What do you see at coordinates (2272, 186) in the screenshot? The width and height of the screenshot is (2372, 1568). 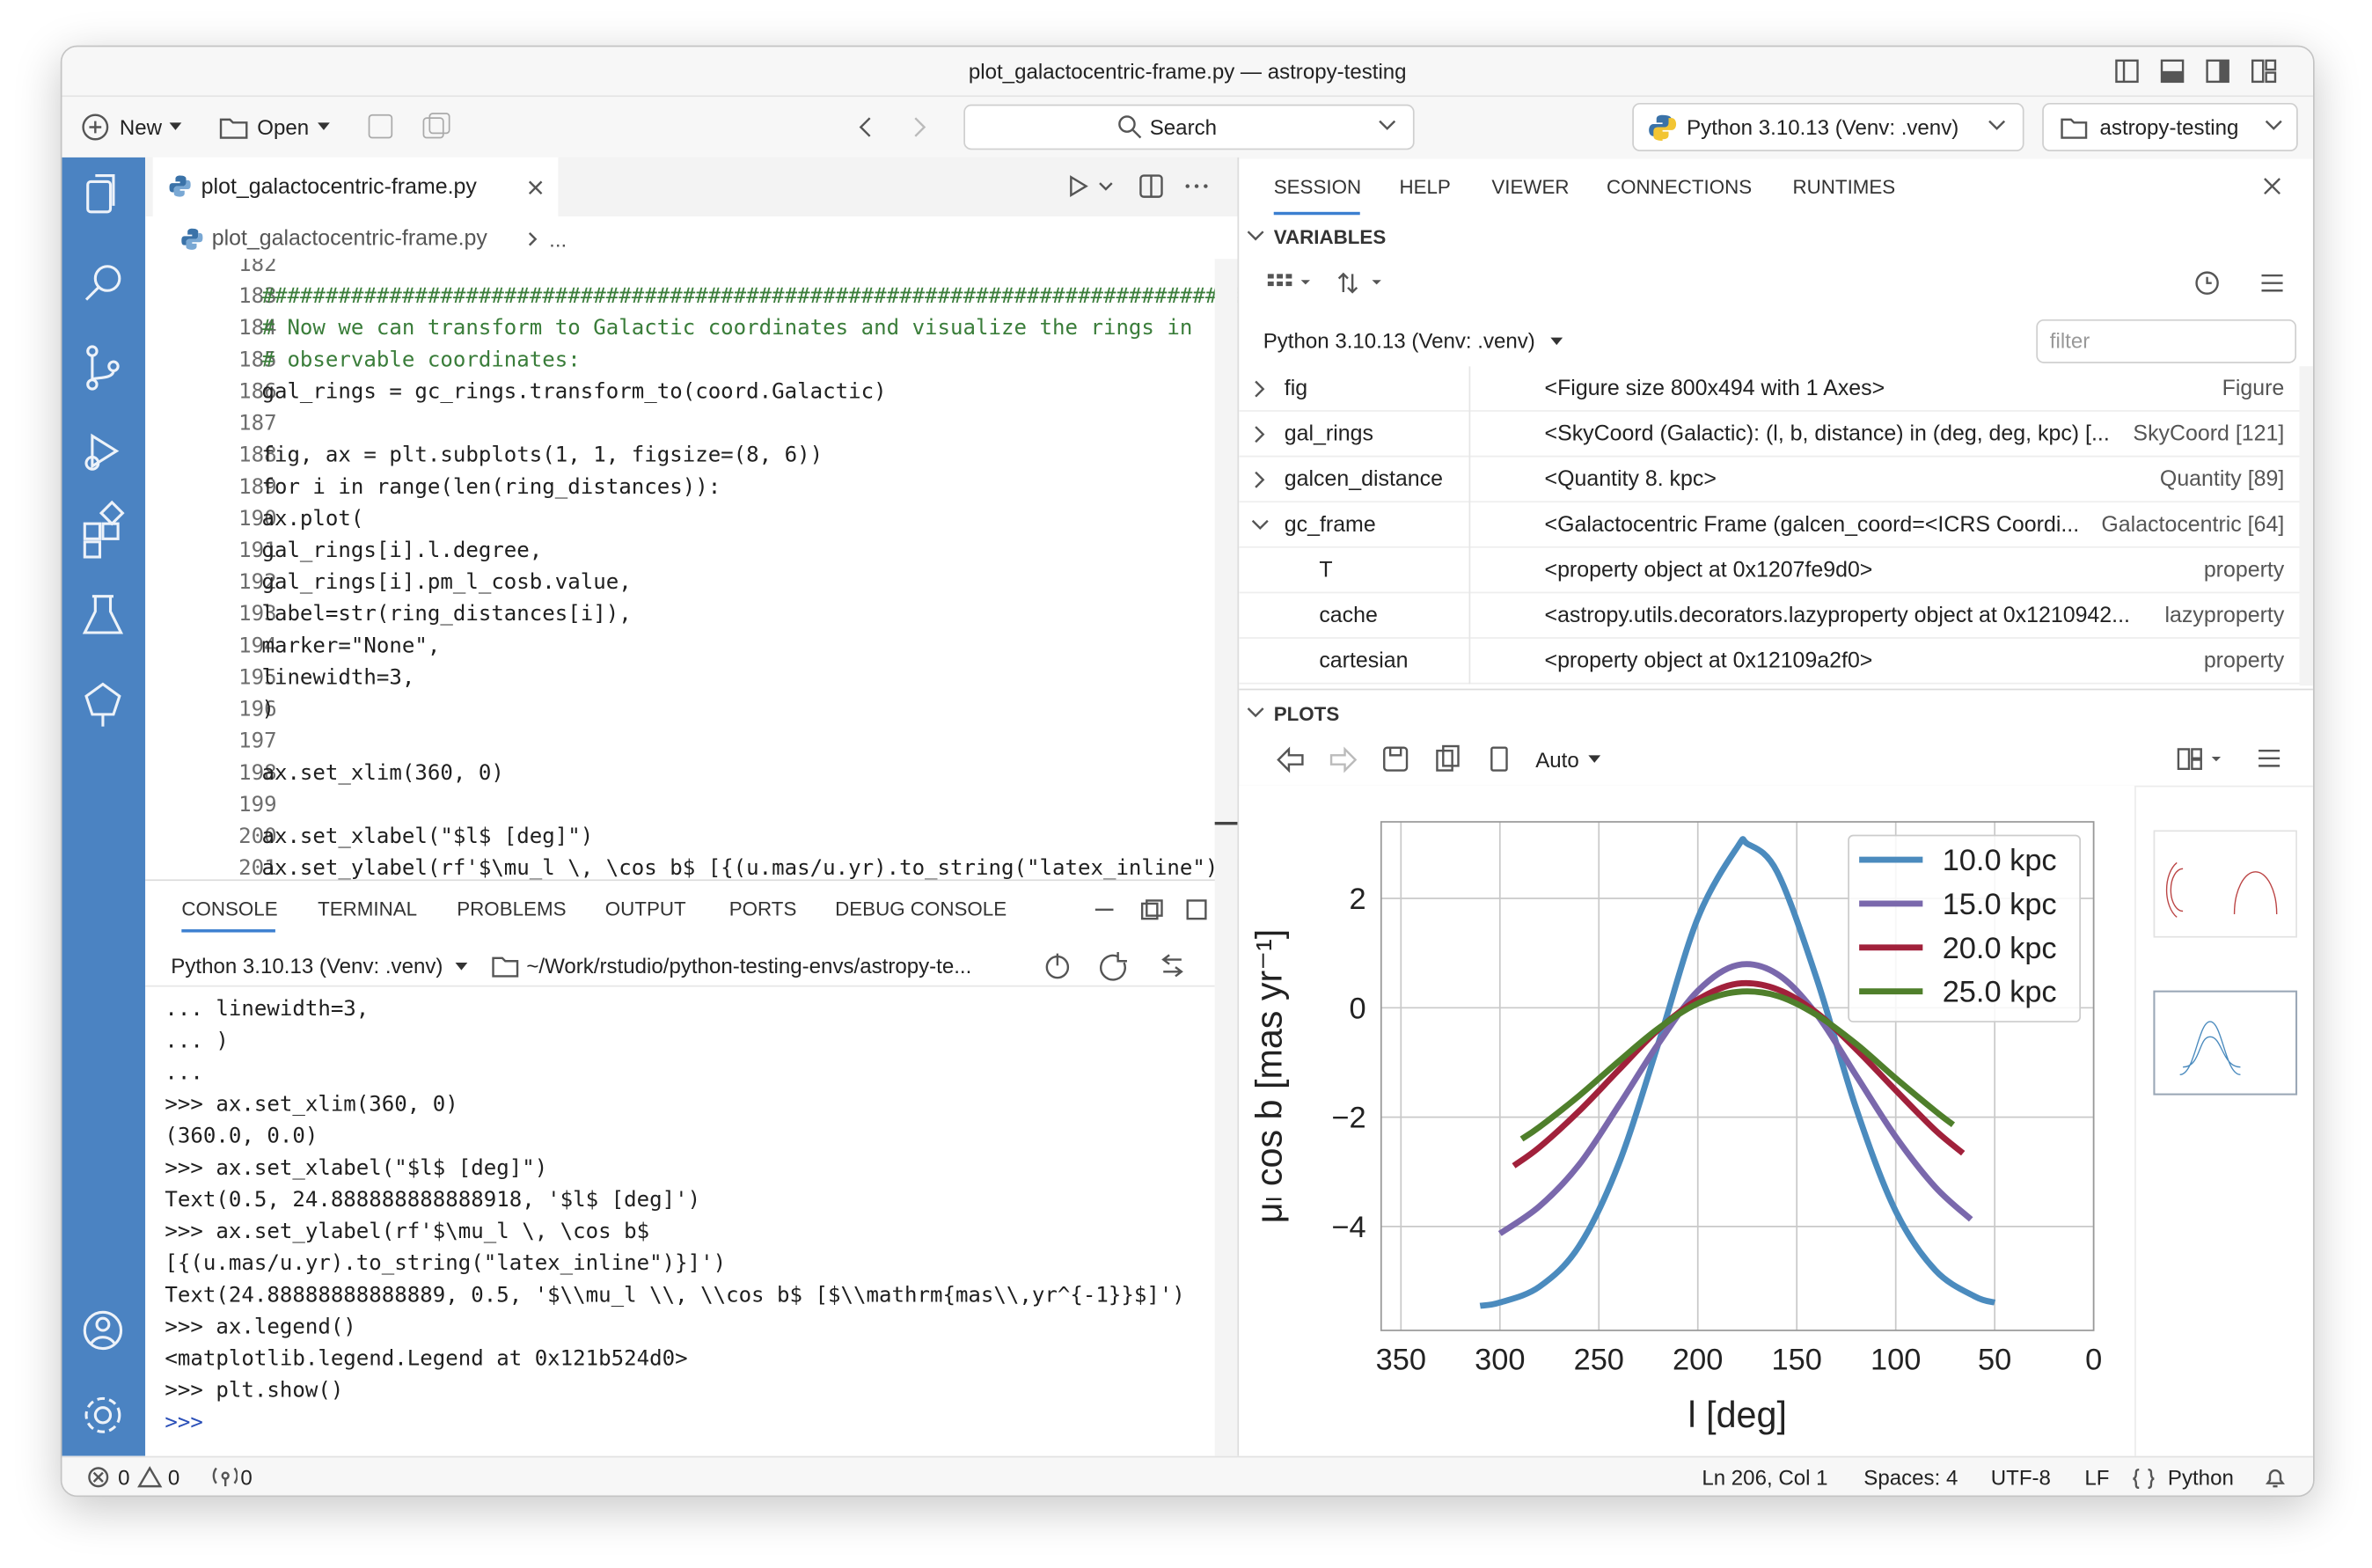 I see `close-pane` at bounding box center [2272, 186].